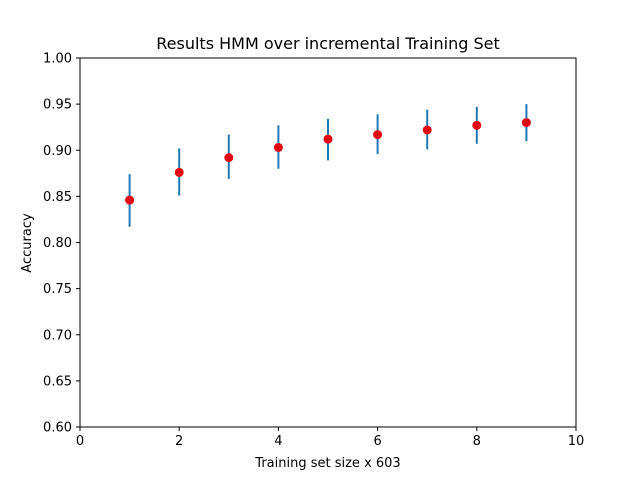 The width and height of the screenshot is (640, 480). What do you see at coordinates (327, 463) in the screenshot?
I see `x-axis-label: Training set size x 603` at bounding box center [327, 463].